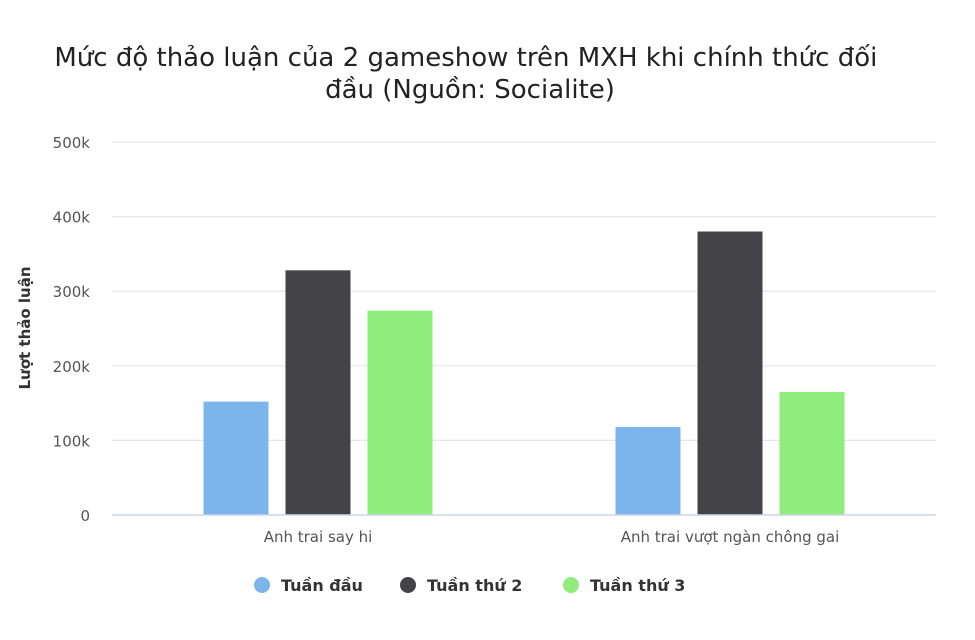 Image resolution: width=975 pixels, height=640 pixels. Describe the element at coordinates (637, 585) in the screenshot. I see `legend-label: Tuần thứ 3` at that location.